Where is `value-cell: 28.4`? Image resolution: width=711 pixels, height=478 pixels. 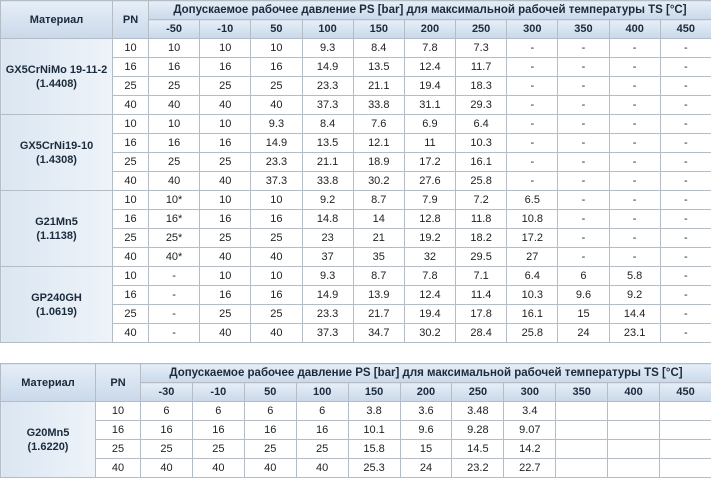 value-cell: 28.4 is located at coordinates (481, 333).